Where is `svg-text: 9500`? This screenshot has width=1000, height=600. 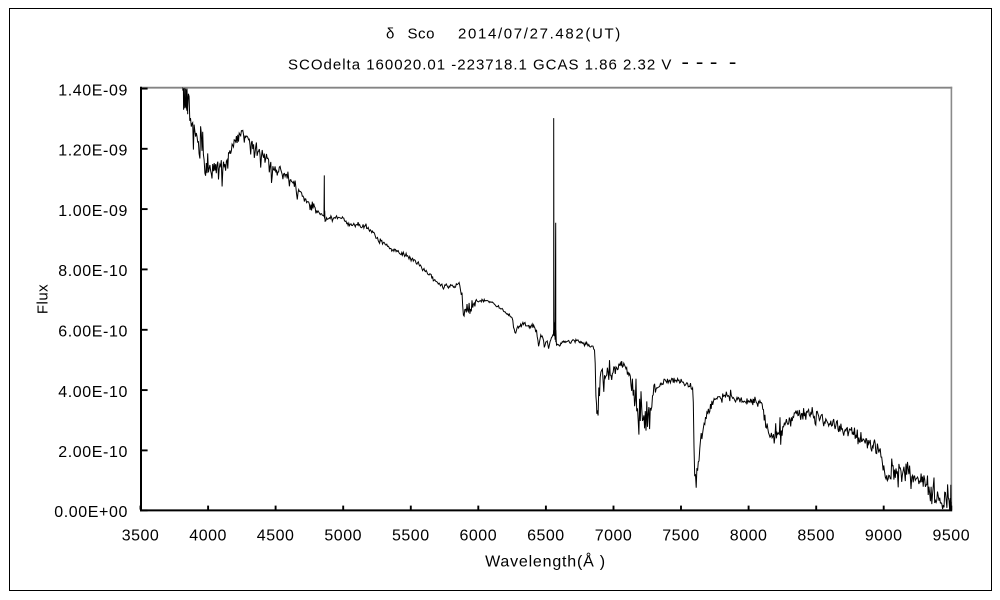 svg-text: 9500 is located at coordinates (952, 536).